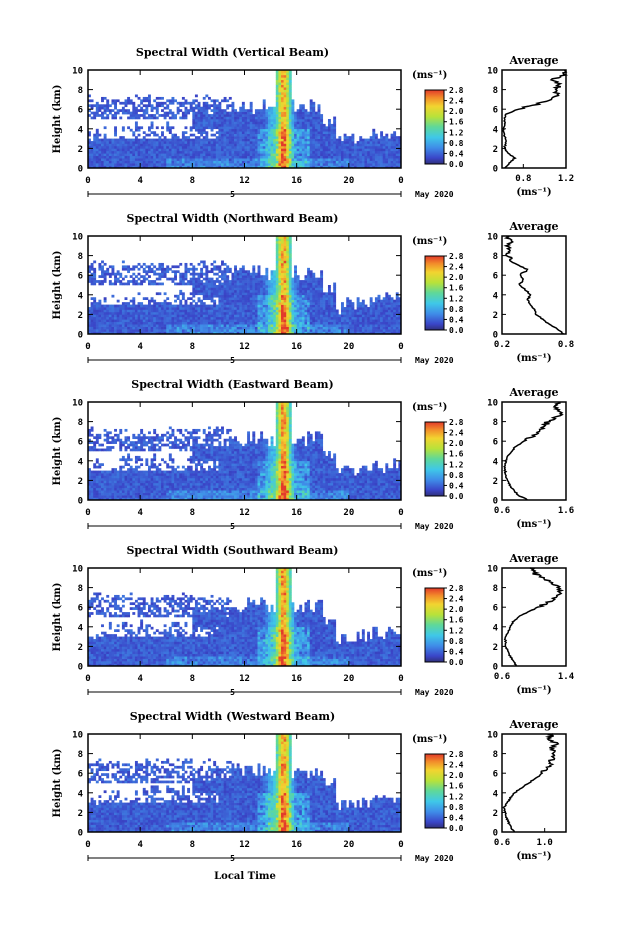 The image size is (621, 929). I want to click on date-marker: 5, so click(232, 194).